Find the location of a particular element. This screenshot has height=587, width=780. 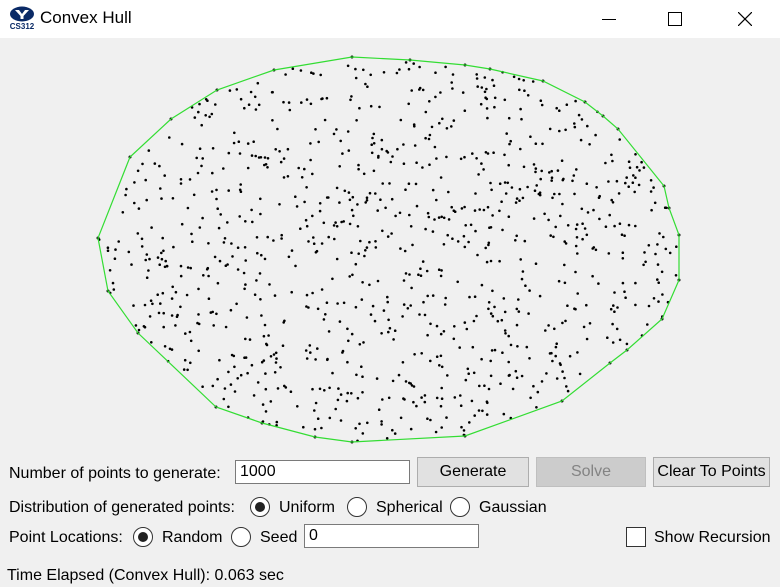

uniform-radio is located at coordinates (260, 507).